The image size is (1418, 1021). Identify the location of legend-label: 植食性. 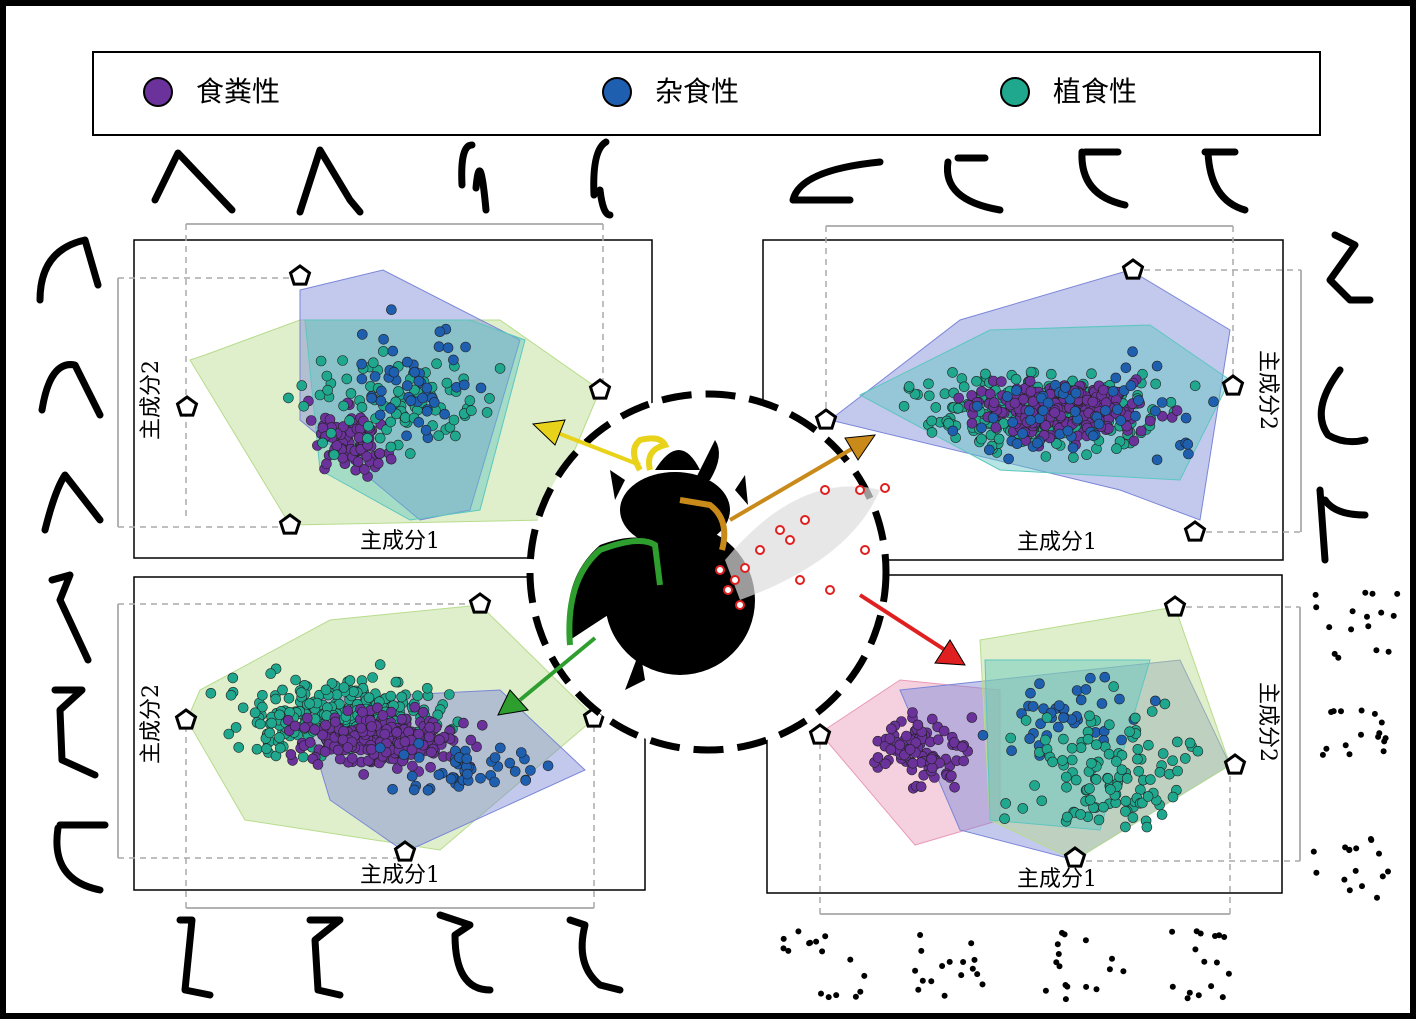
(1095, 91).